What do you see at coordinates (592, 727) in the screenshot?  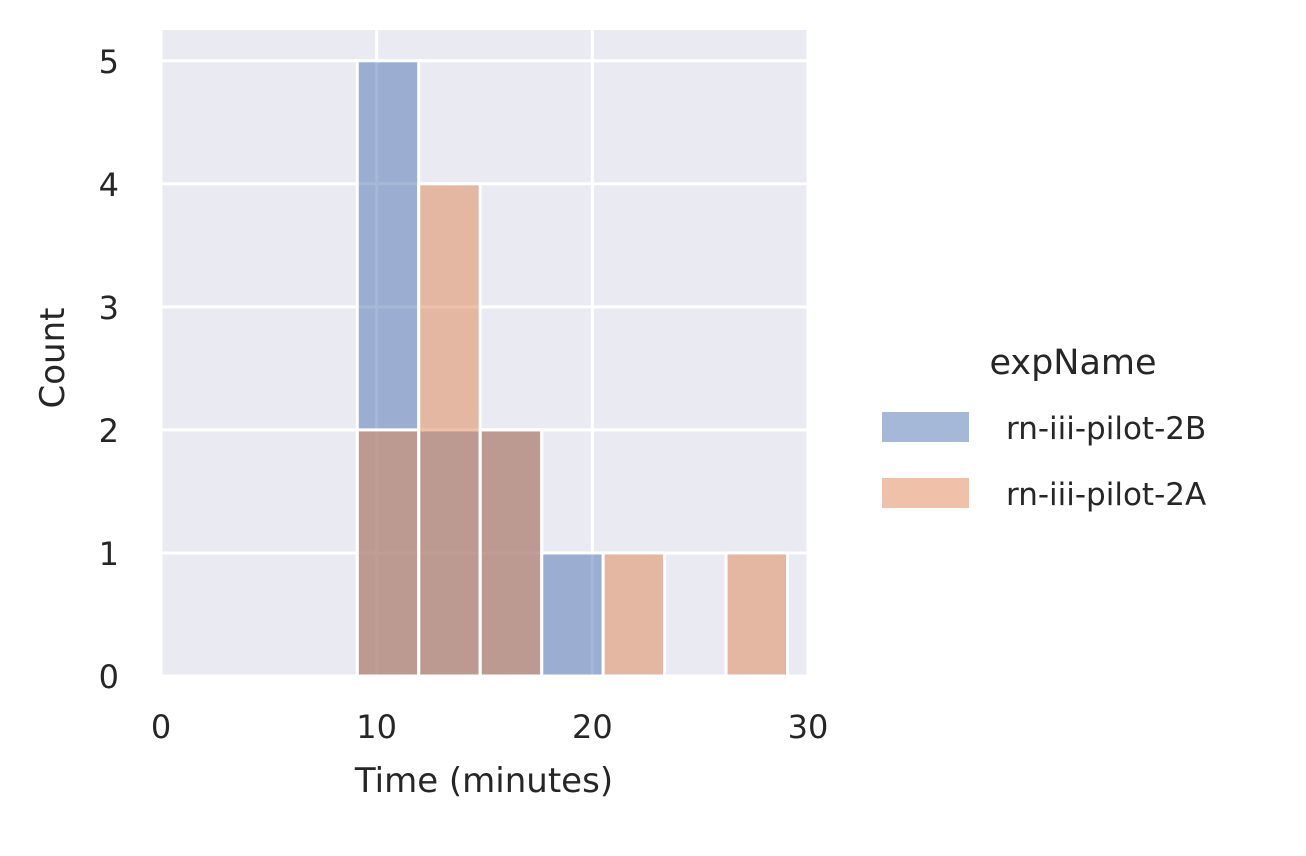 I see `x-tick-label: 20` at bounding box center [592, 727].